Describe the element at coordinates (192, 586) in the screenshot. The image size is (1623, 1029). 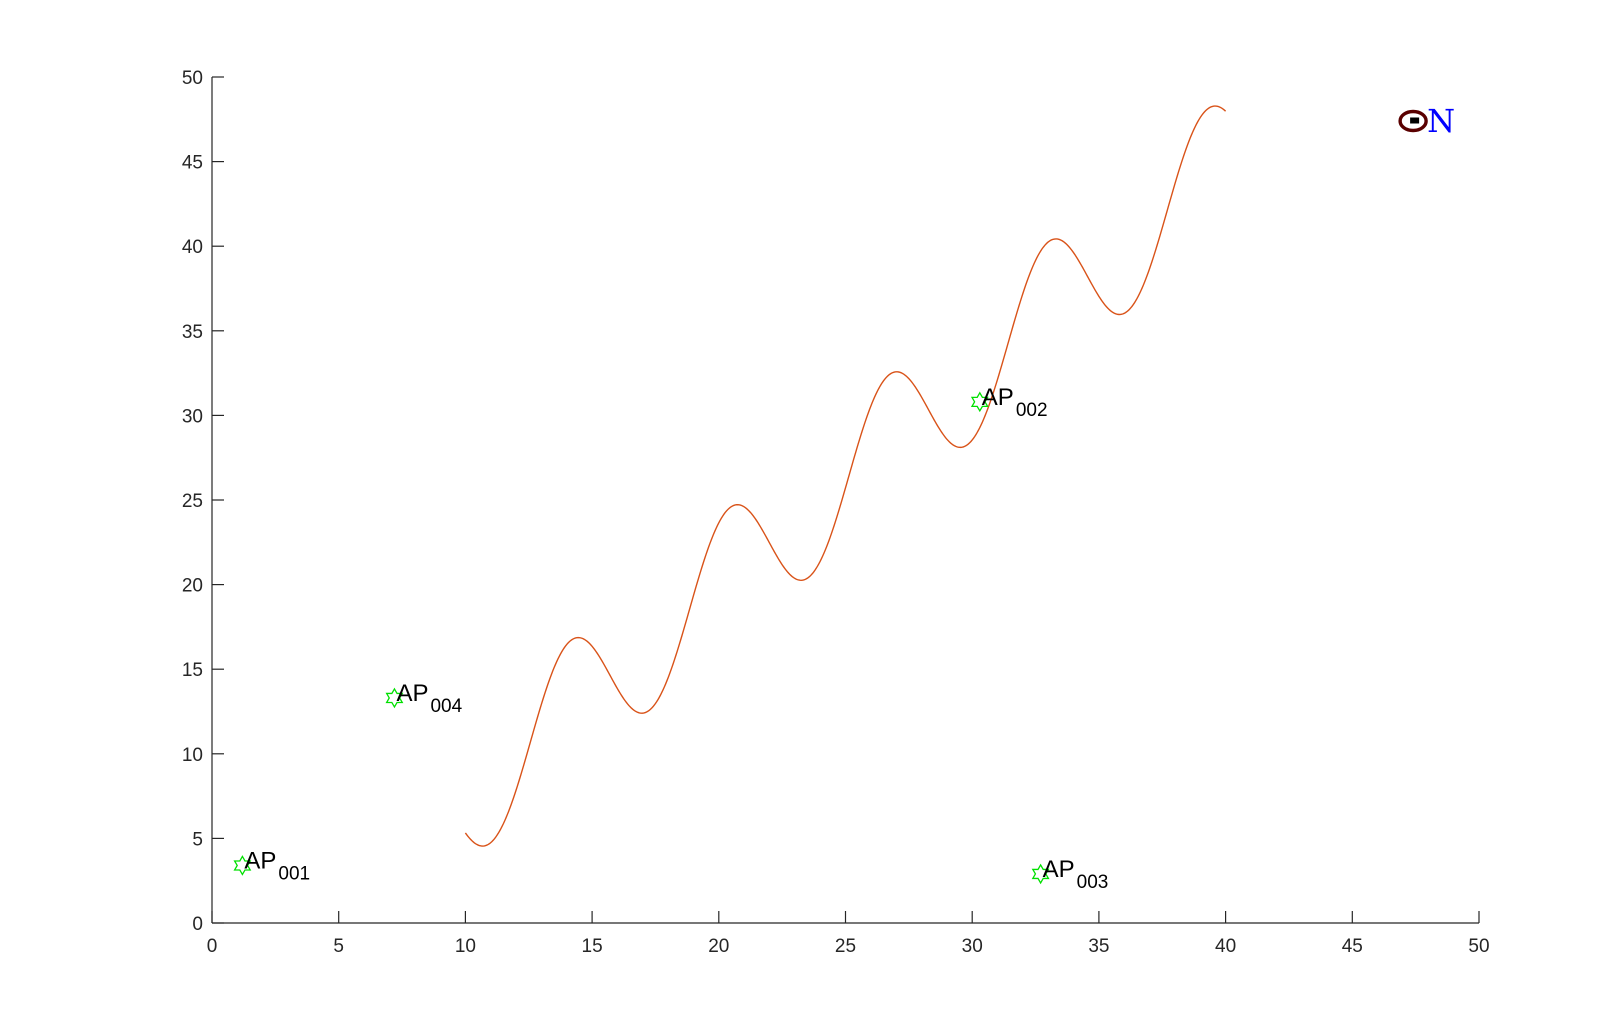
I see `y-tick-label: 20` at that location.